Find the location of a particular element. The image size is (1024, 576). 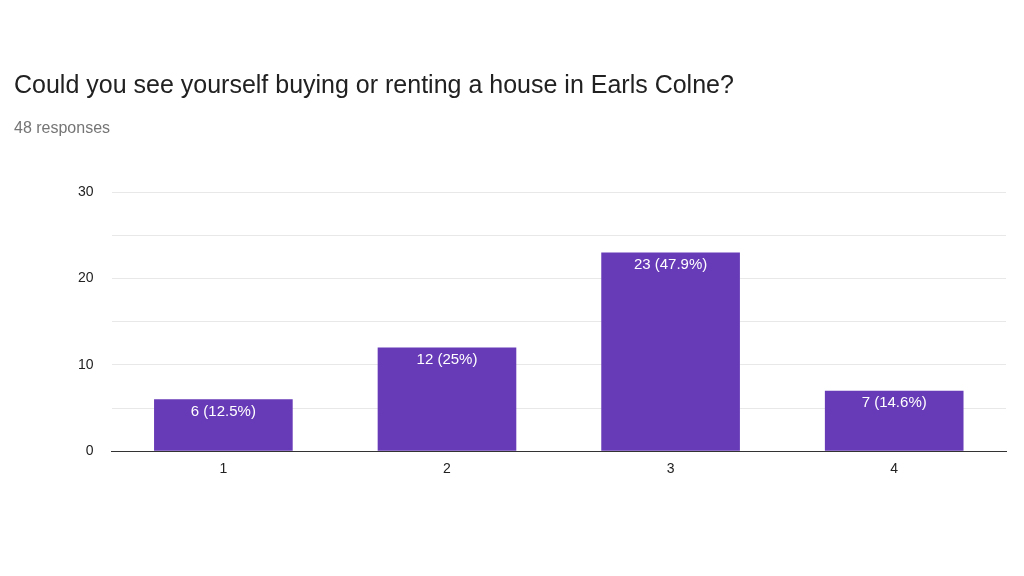

data-label: 23 (47.9%) is located at coordinates (670, 264).